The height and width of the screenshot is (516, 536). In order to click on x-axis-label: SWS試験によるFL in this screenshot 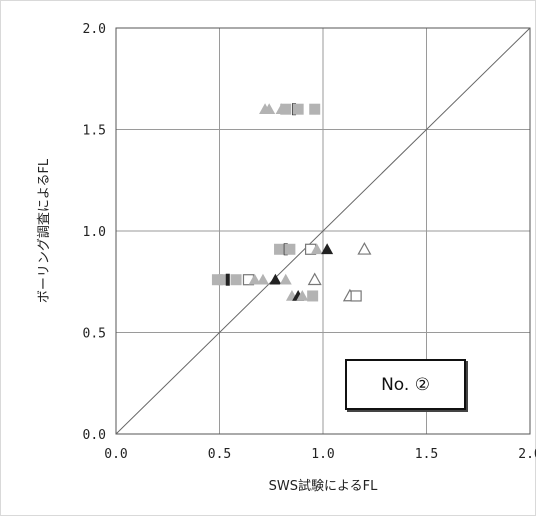, I will do `click(323, 486)`.